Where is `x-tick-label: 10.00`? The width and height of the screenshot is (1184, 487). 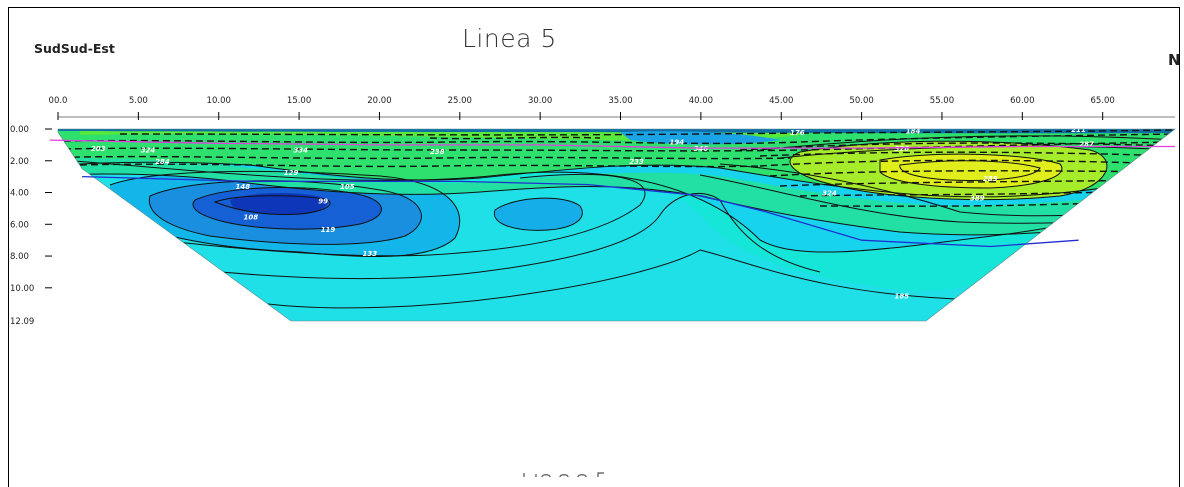 x-tick-label: 10.00 is located at coordinates (219, 101).